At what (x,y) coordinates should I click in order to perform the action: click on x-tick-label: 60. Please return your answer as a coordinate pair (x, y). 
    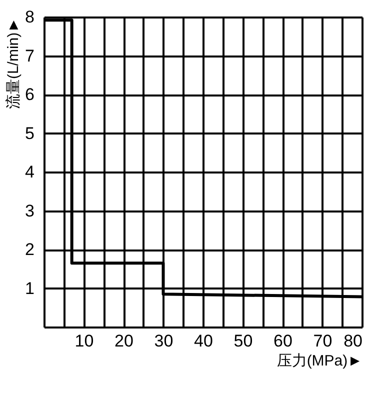
    Looking at the image, I should click on (283, 341).